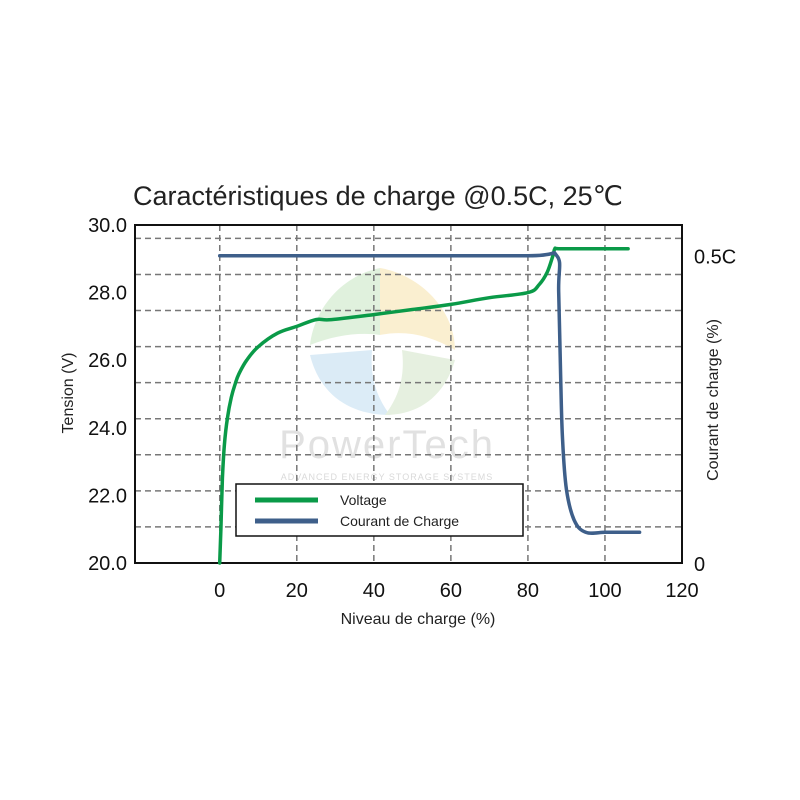 The height and width of the screenshot is (800, 800). What do you see at coordinates (107, 294) in the screenshot?
I see `y-left-tick-label-4: 28.0` at bounding box center [107, 294].